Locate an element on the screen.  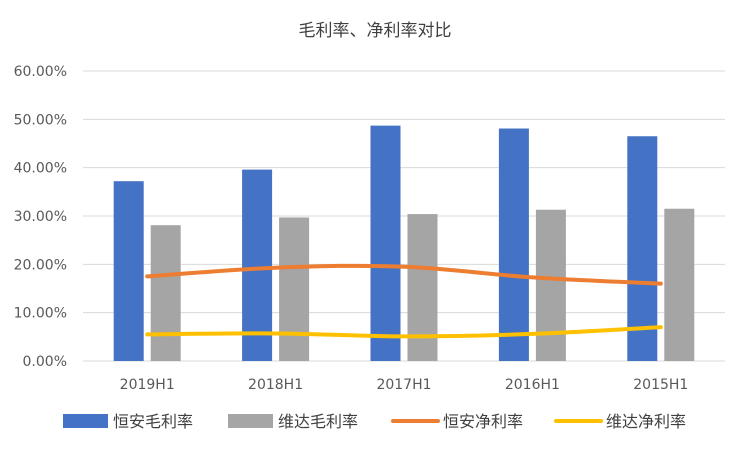
y-tick-label: 0.00% is located at coordinates (45, 362).